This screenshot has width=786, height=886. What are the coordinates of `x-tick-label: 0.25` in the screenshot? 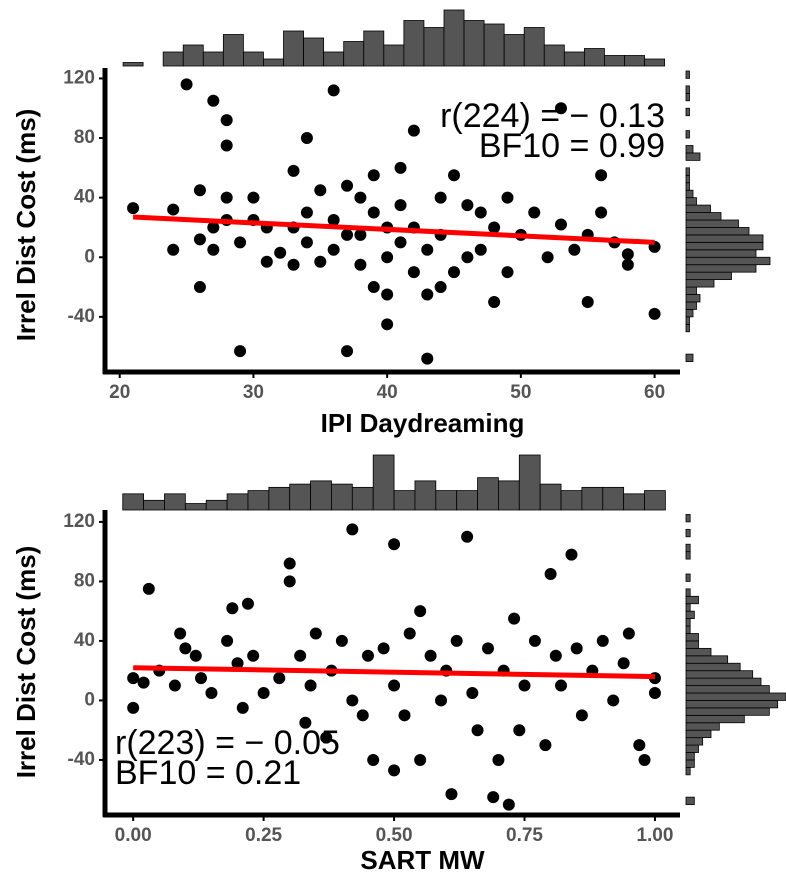 It's located at (263, 835).